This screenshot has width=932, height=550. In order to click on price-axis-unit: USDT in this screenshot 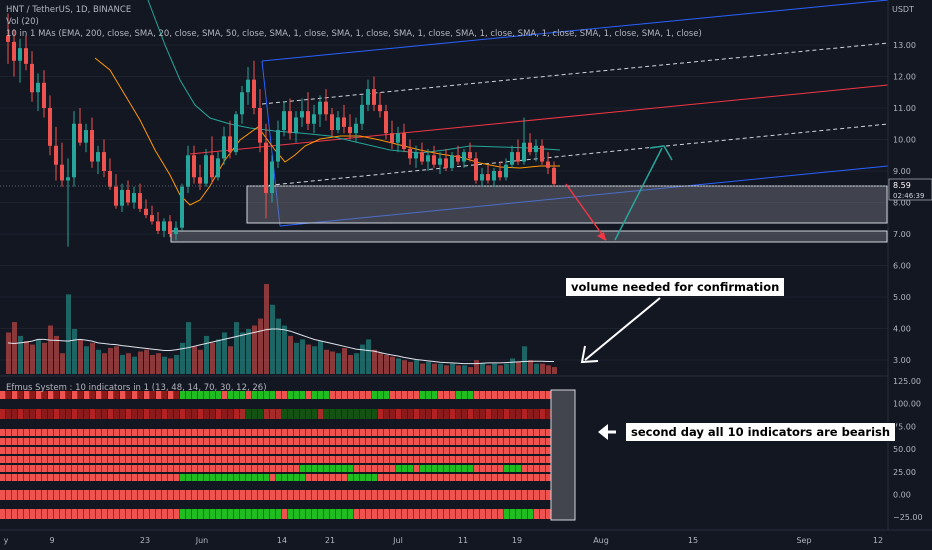, I will do `click(903, 9)`.